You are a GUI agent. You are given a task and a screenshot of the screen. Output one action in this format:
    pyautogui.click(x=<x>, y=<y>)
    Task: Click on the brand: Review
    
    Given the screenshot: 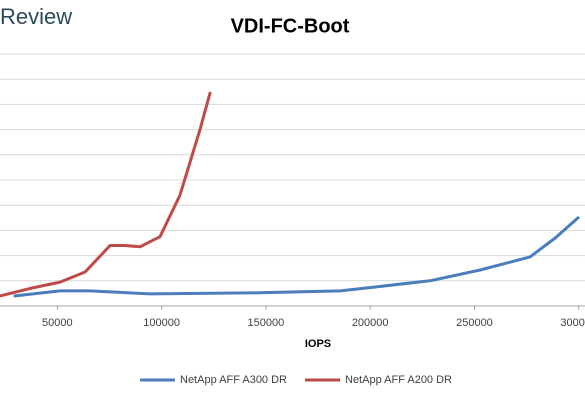 What is the action you would take?
    pyautogui.click(x=36, y=16)
    